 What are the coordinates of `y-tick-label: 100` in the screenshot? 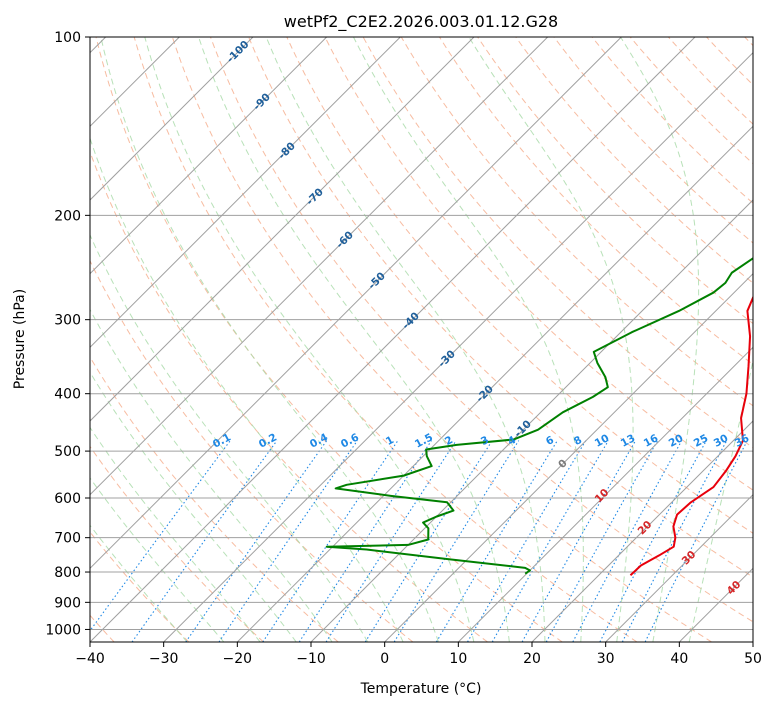 It's located at (67, 38).